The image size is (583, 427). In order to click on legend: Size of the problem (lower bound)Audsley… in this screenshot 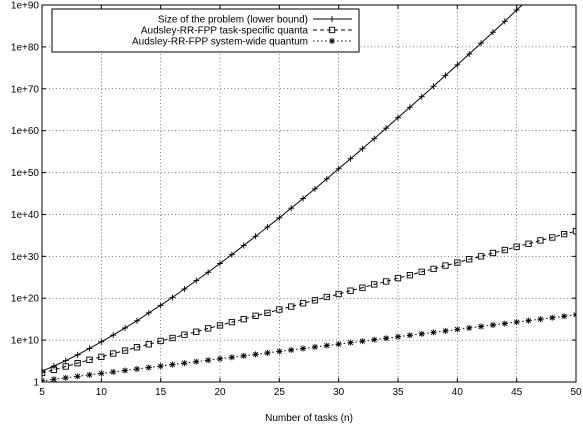, I will do `click(205, 30)`.